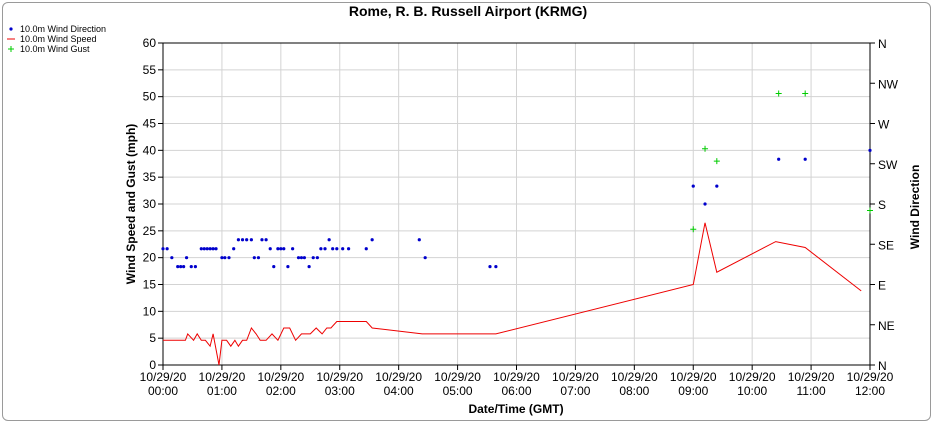 The width and height of the screenshot is (935, 425). Describe the element at coordinates (11, 49) in the screenshot. I see `legend-swatch-plus` at that location.